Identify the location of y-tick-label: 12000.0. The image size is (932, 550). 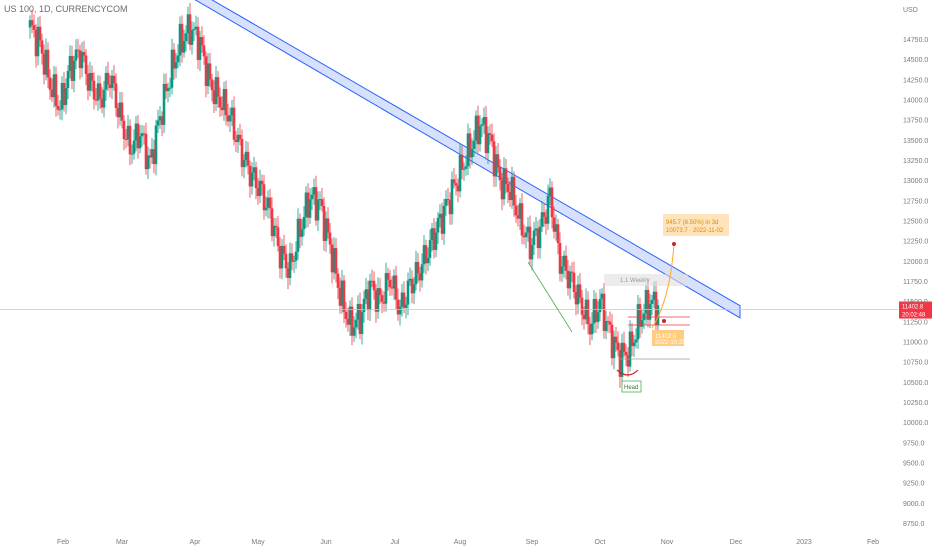
(915, 262).